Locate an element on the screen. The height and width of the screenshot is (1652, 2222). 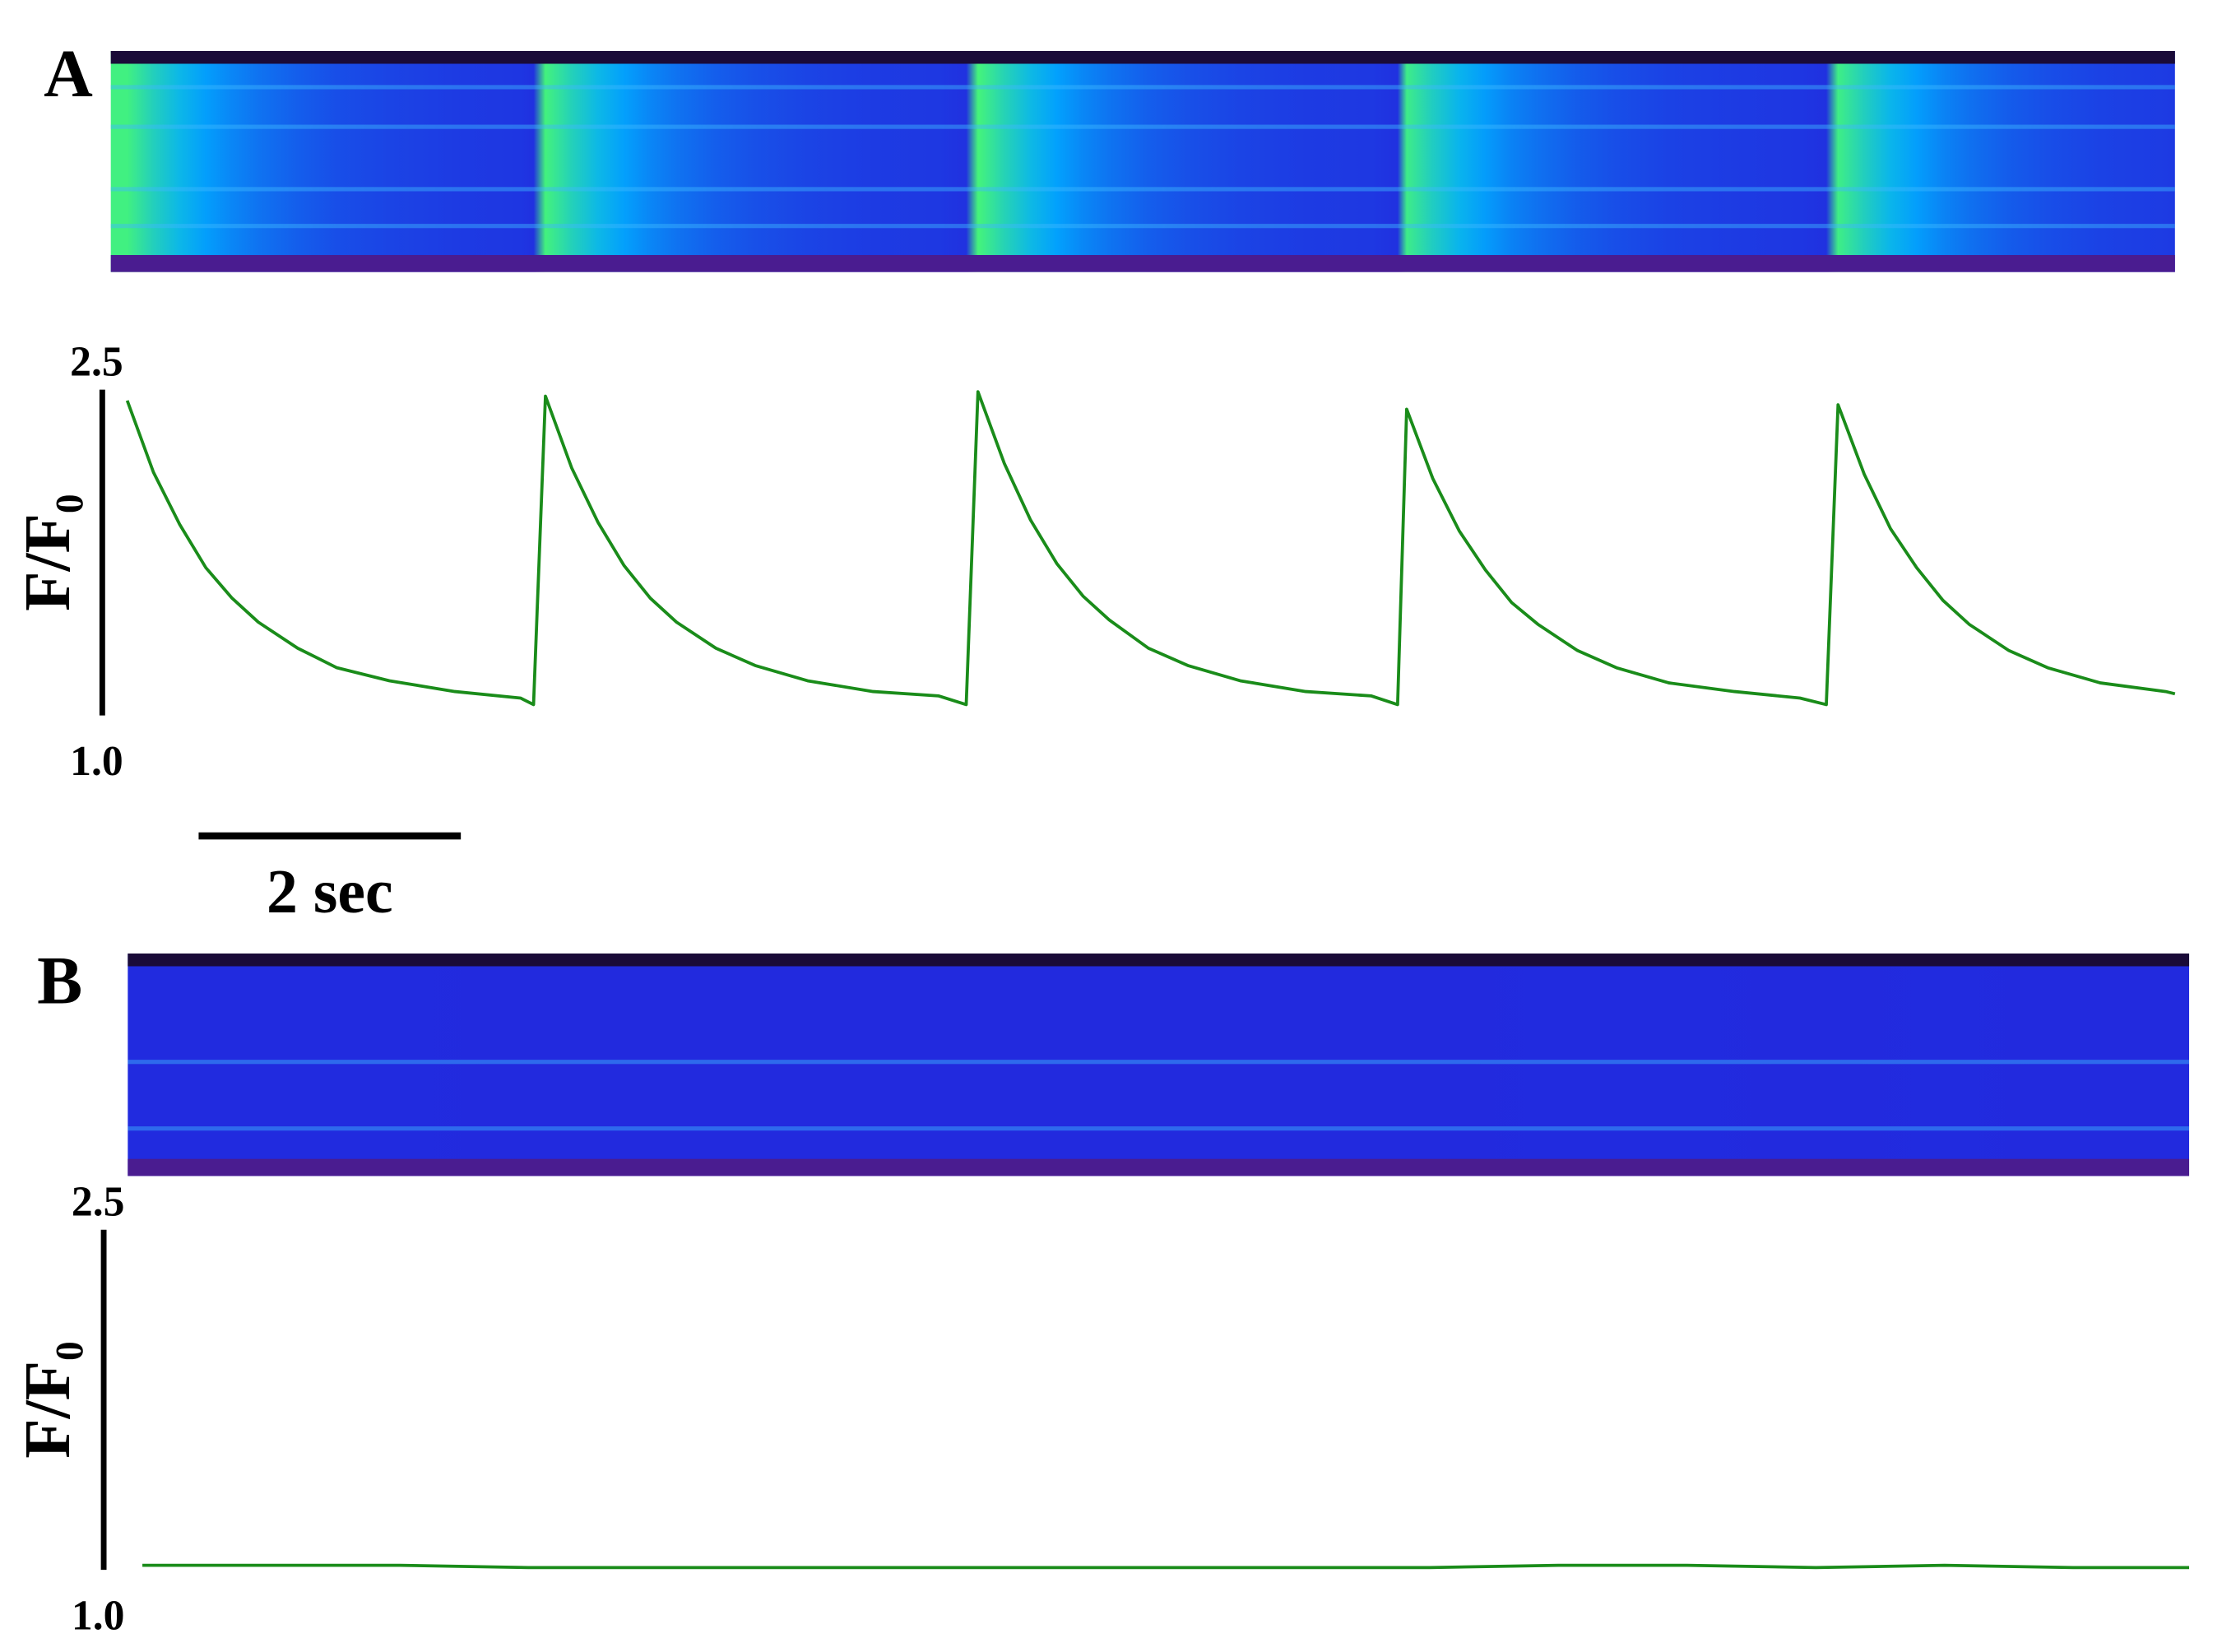
panel-label: A is located at coordinates (68, 73).